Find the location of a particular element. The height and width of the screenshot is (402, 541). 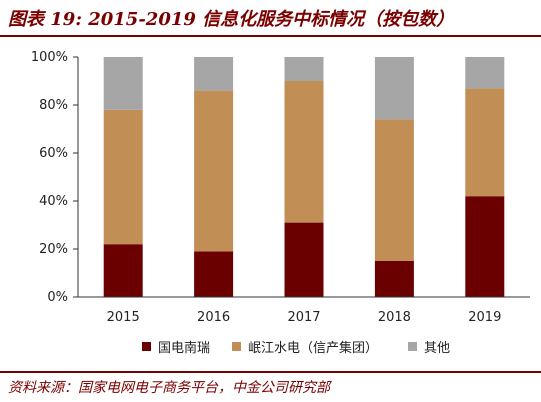

title-rule is located at coordinates (270, 36).